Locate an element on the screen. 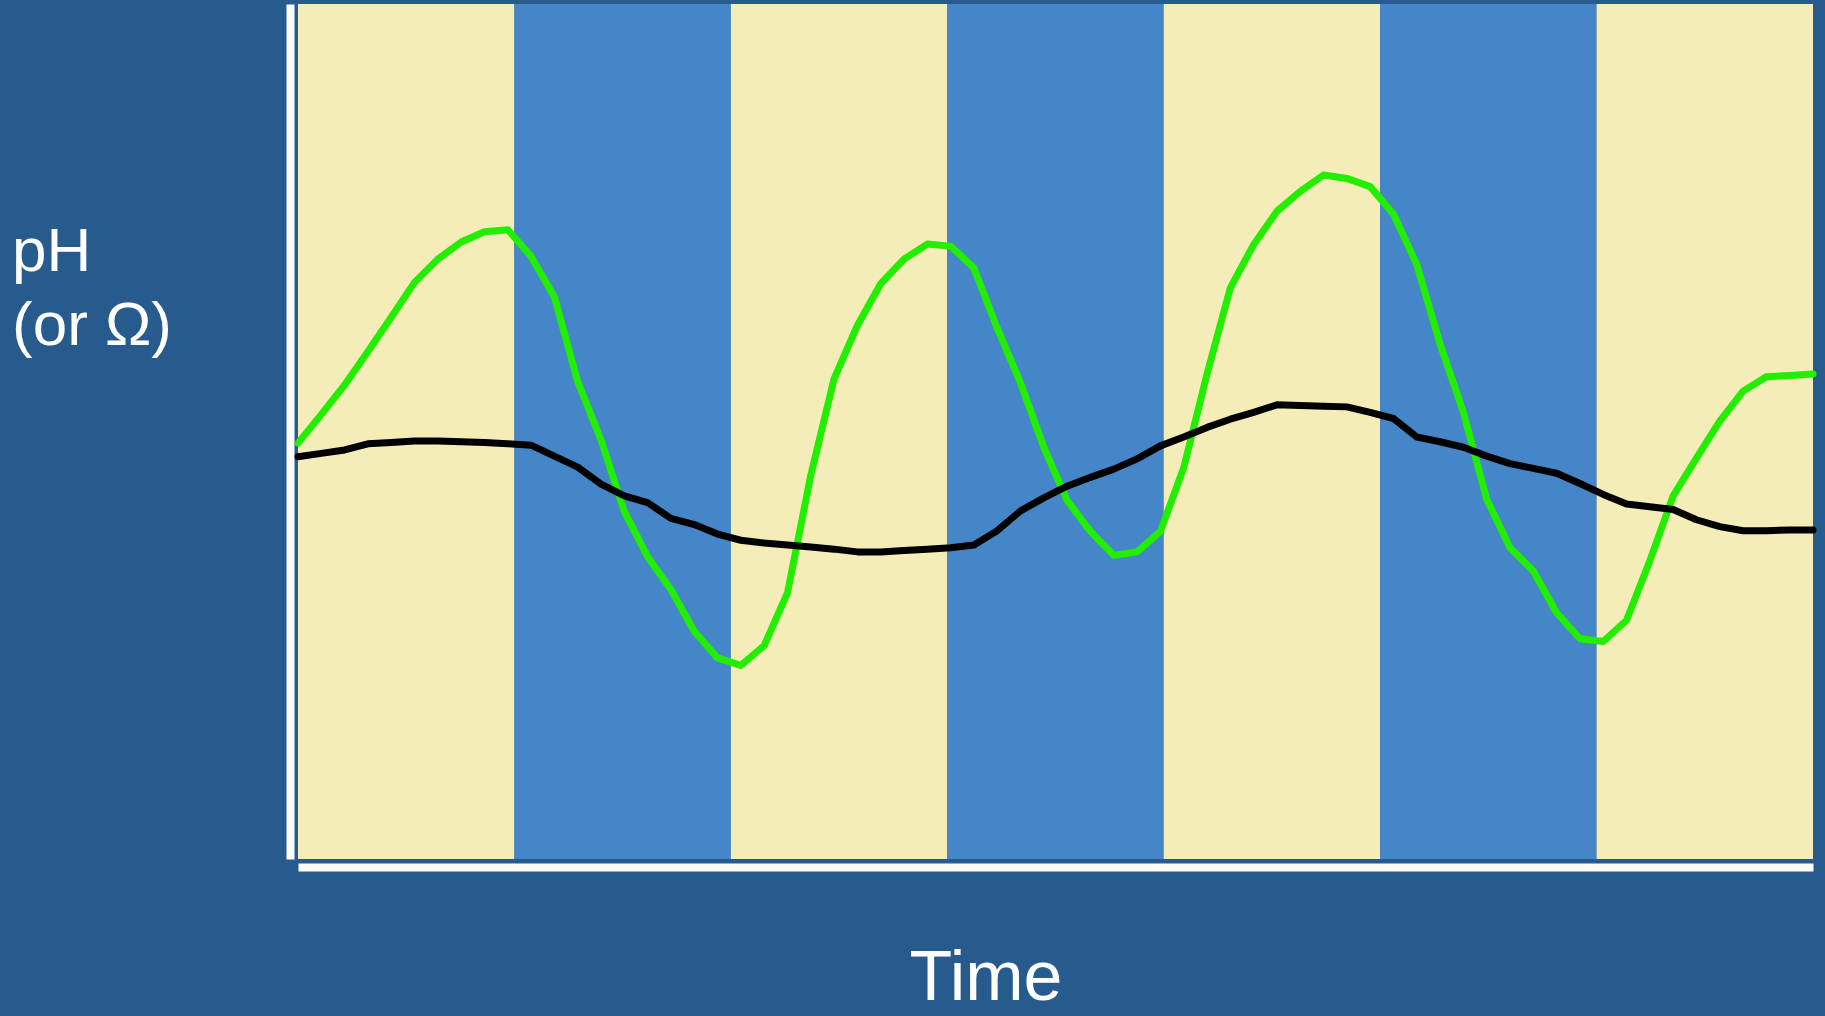 This screenshot has height=1016, width=1825. x-axis-title: Time is located at coordinates (986, 976).